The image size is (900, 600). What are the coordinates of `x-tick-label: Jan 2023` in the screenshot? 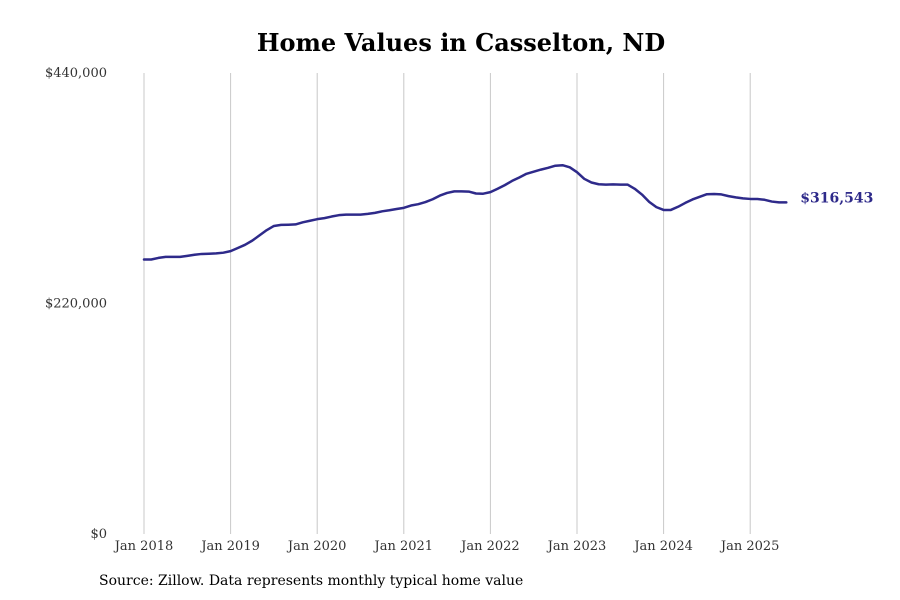 It's located at (576, 546).